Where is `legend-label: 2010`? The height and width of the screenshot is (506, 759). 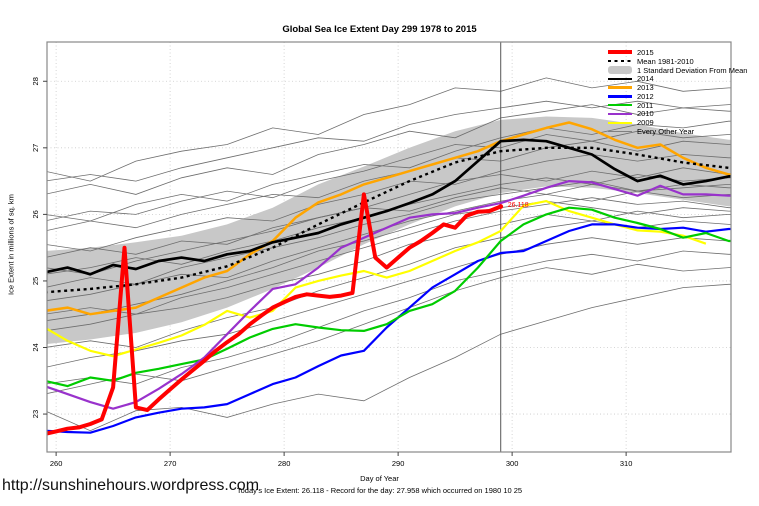 legend-label: 2010 is located at coordinates (645, 114).